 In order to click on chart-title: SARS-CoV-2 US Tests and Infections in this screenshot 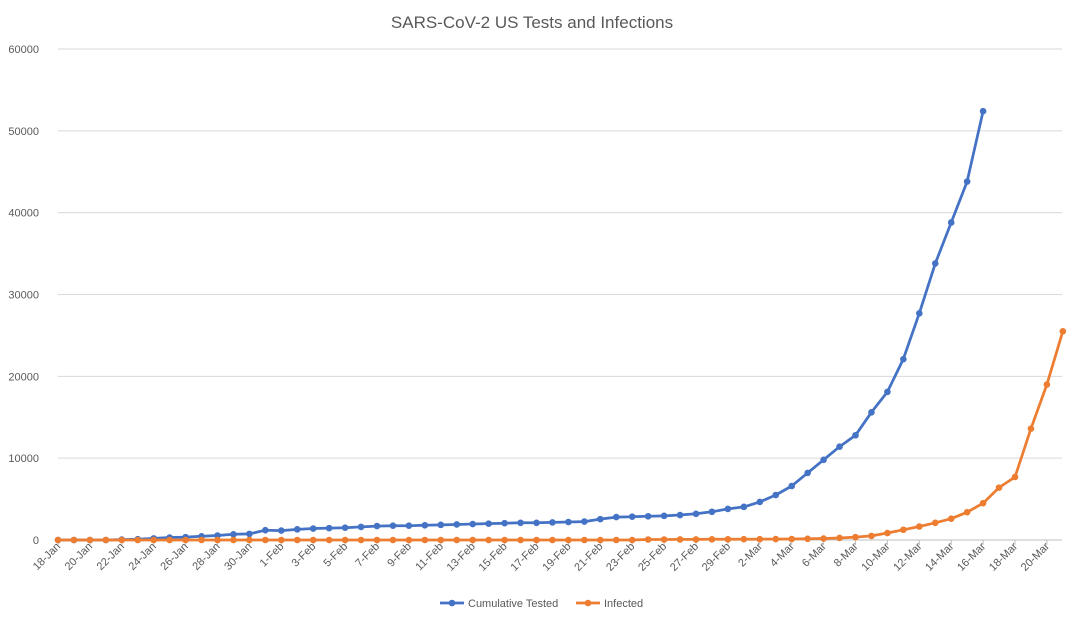, I will do `click(532, 22)`.